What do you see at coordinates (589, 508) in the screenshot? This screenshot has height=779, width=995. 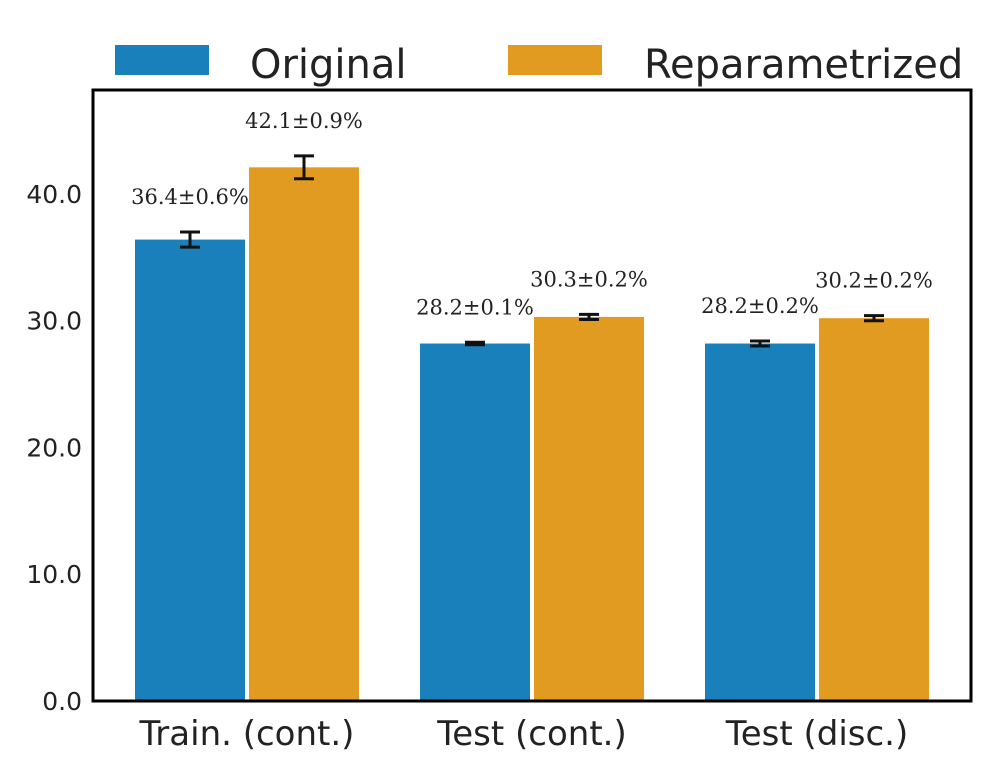 I see `bar-reparametrized-test-cont` at bounding box center [589, 508].